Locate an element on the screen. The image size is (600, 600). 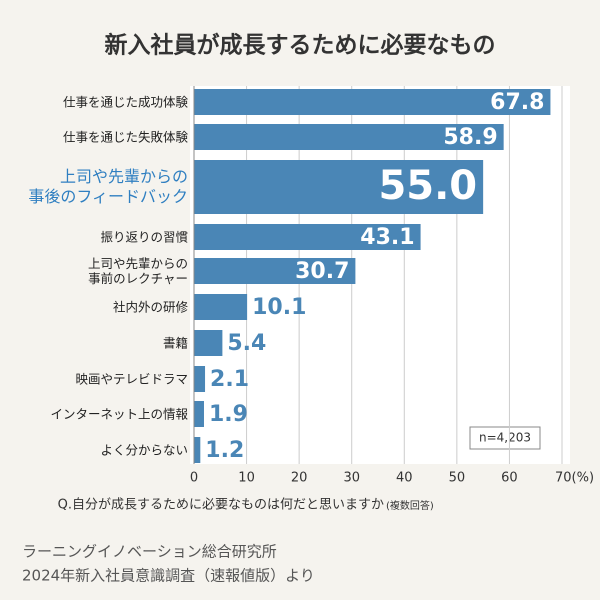
annotation-box is located at coordinates (505, 438).